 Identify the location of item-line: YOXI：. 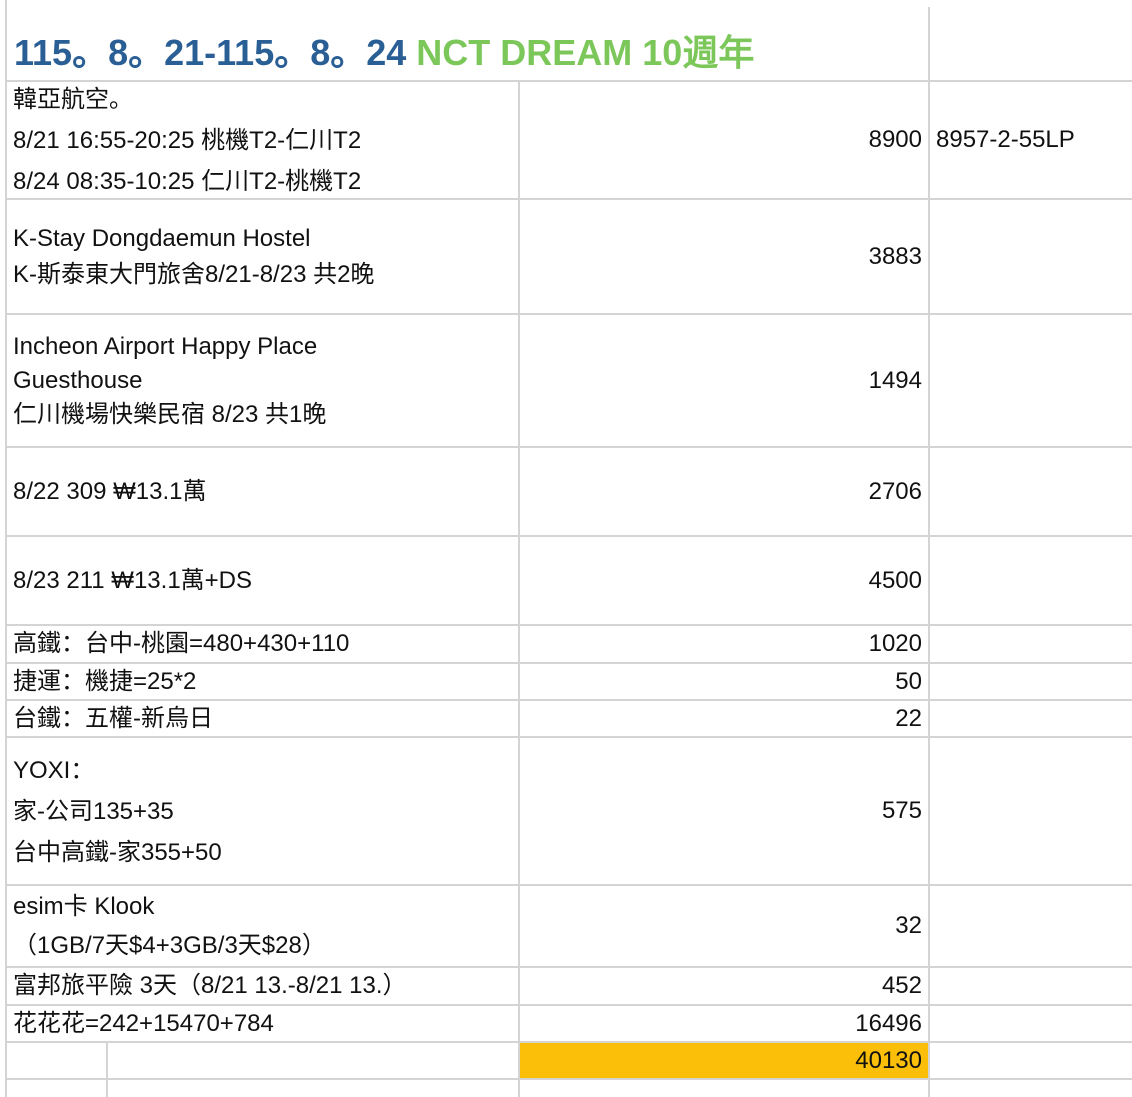
(54, 770).